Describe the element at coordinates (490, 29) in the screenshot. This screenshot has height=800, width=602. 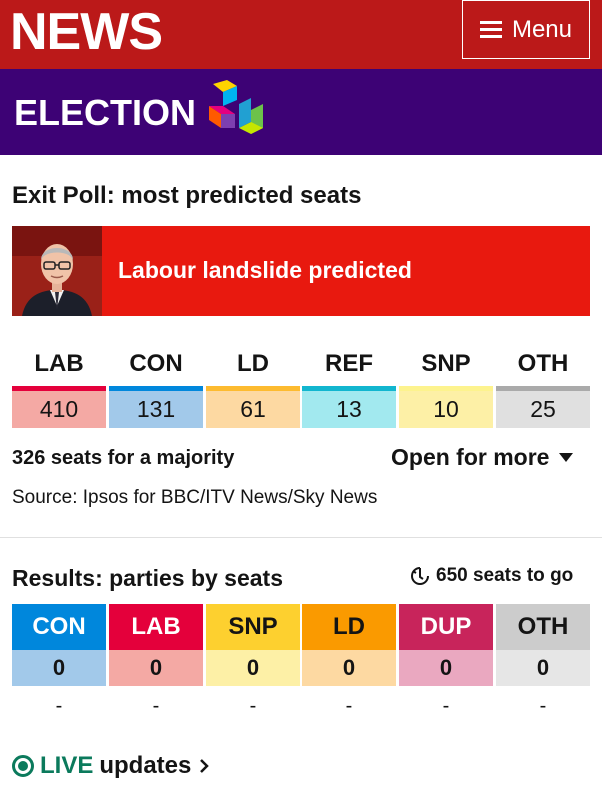
I see `hamburger-icon` at that location.